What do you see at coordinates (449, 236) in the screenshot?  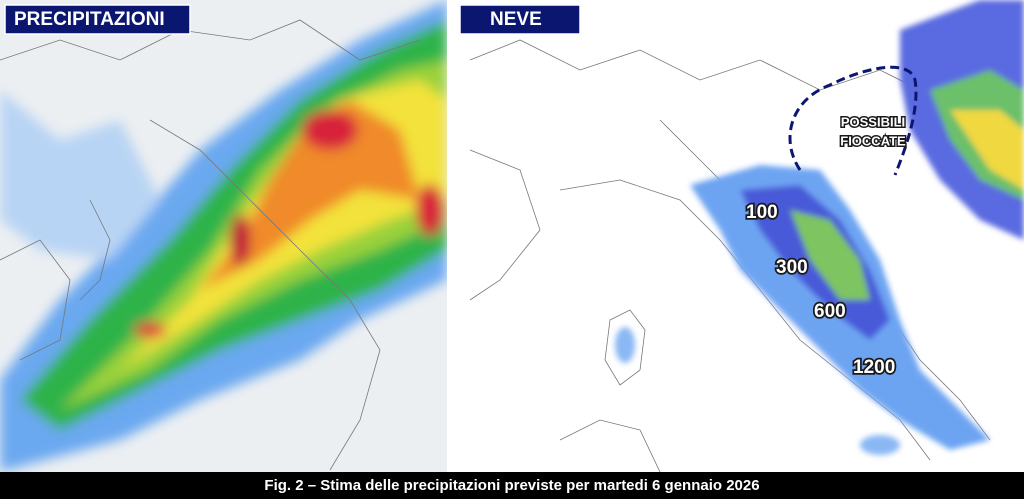 I see `panel-divider` at bounding box center [449, 236].